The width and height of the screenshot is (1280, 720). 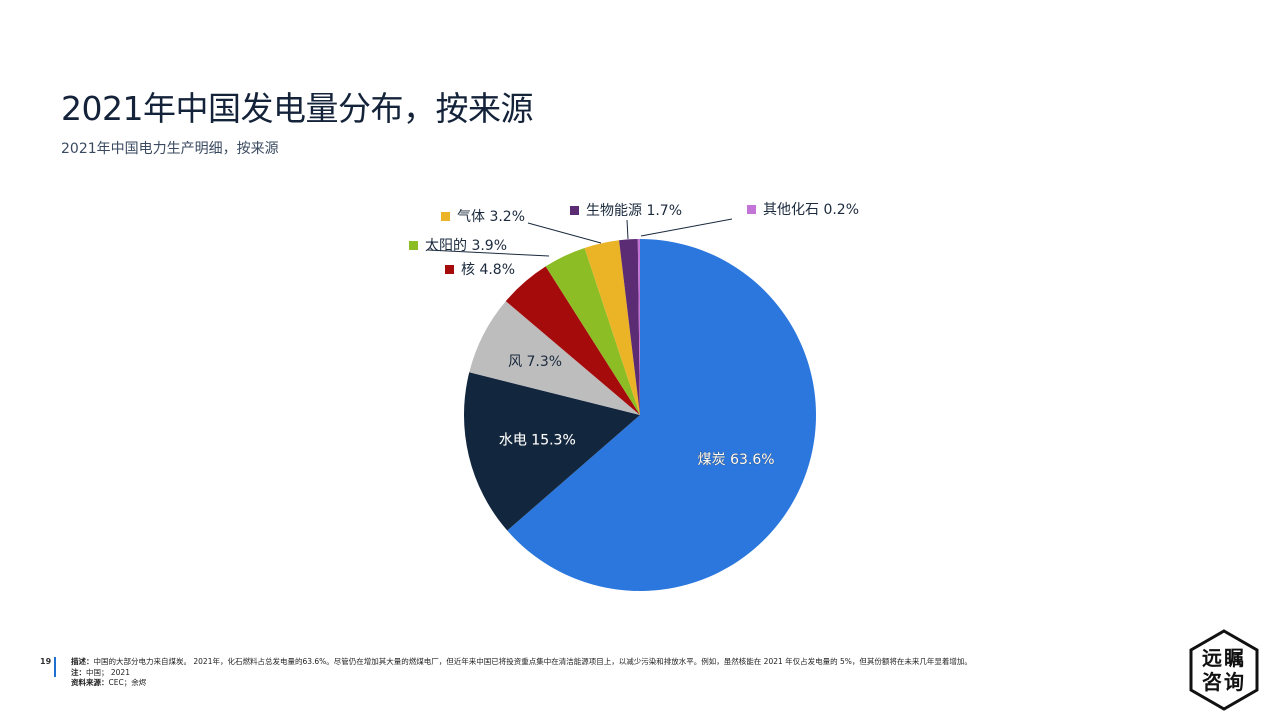 What do you see at coordinates (46, 661) in the screenshot?
I see `page-number: 19` at bounding box center [46, 661].